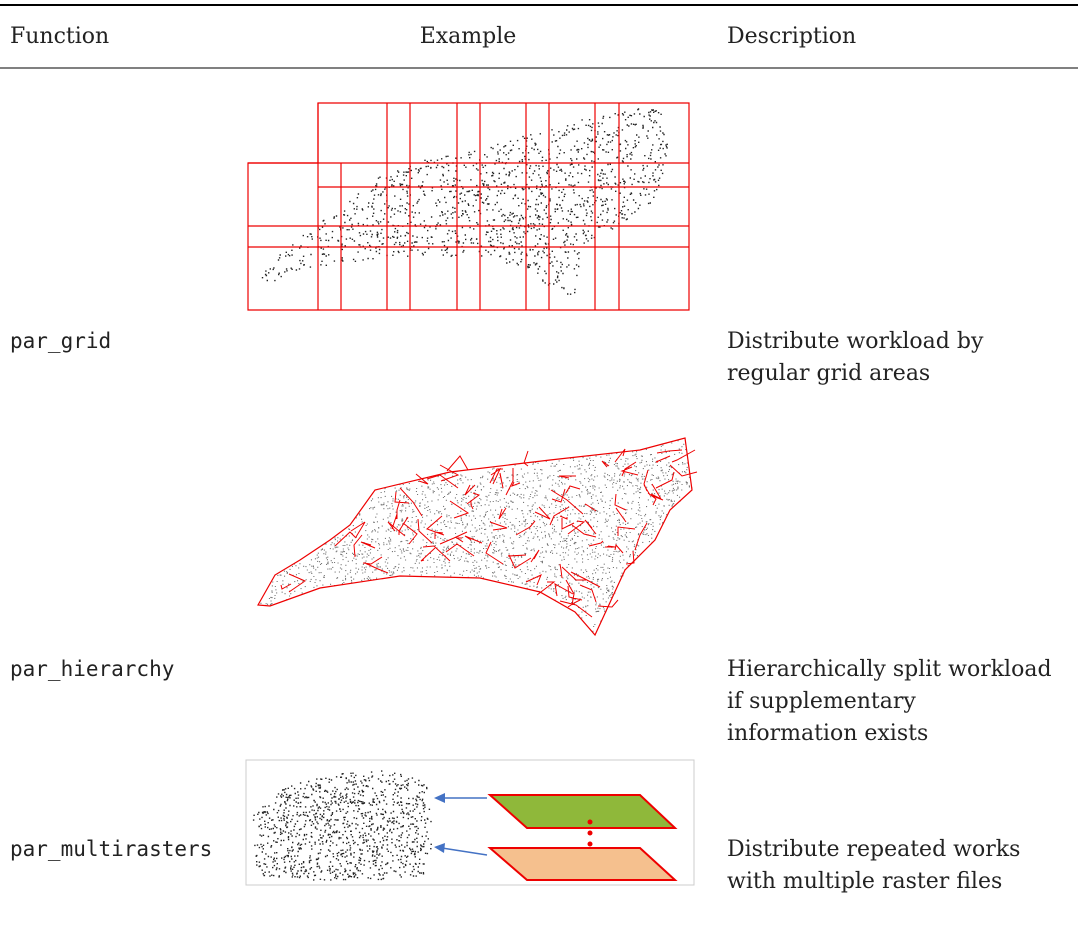  Describe the element at coordinates (855, 341) in the screenshot. I see `description-line: Distribute workload by` at that location.